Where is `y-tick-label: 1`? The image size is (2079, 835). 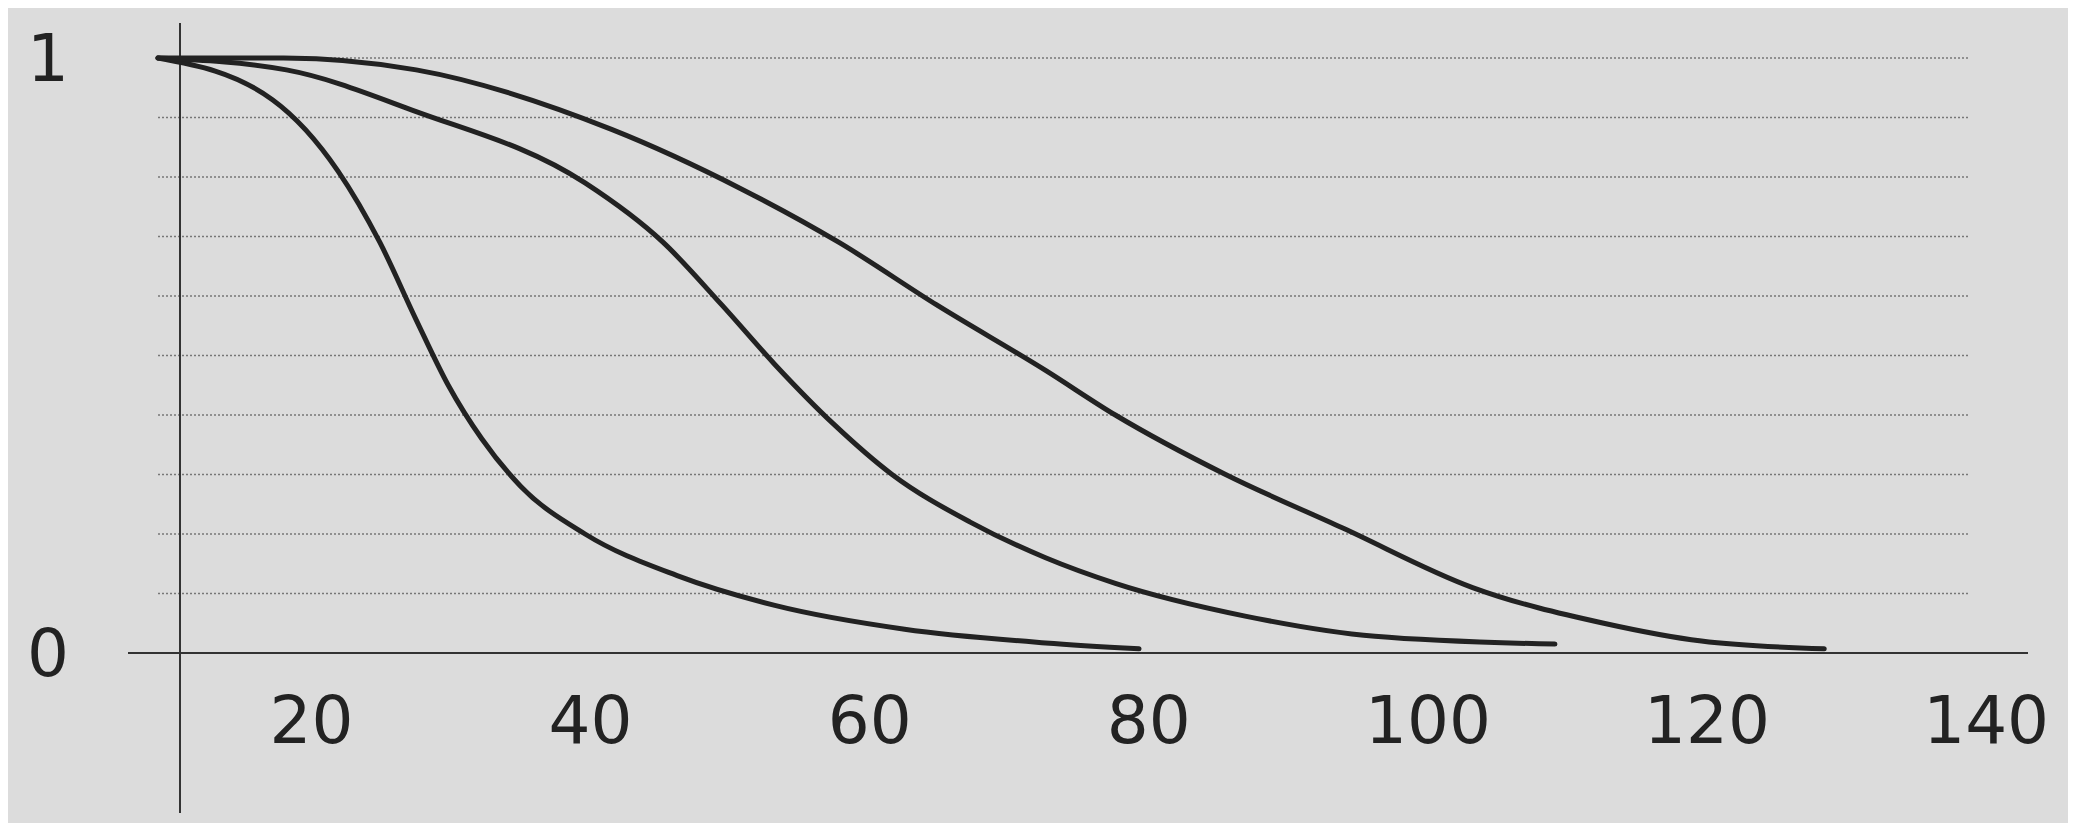 y-tick-label: 1 is located at coordinates (48, 59).